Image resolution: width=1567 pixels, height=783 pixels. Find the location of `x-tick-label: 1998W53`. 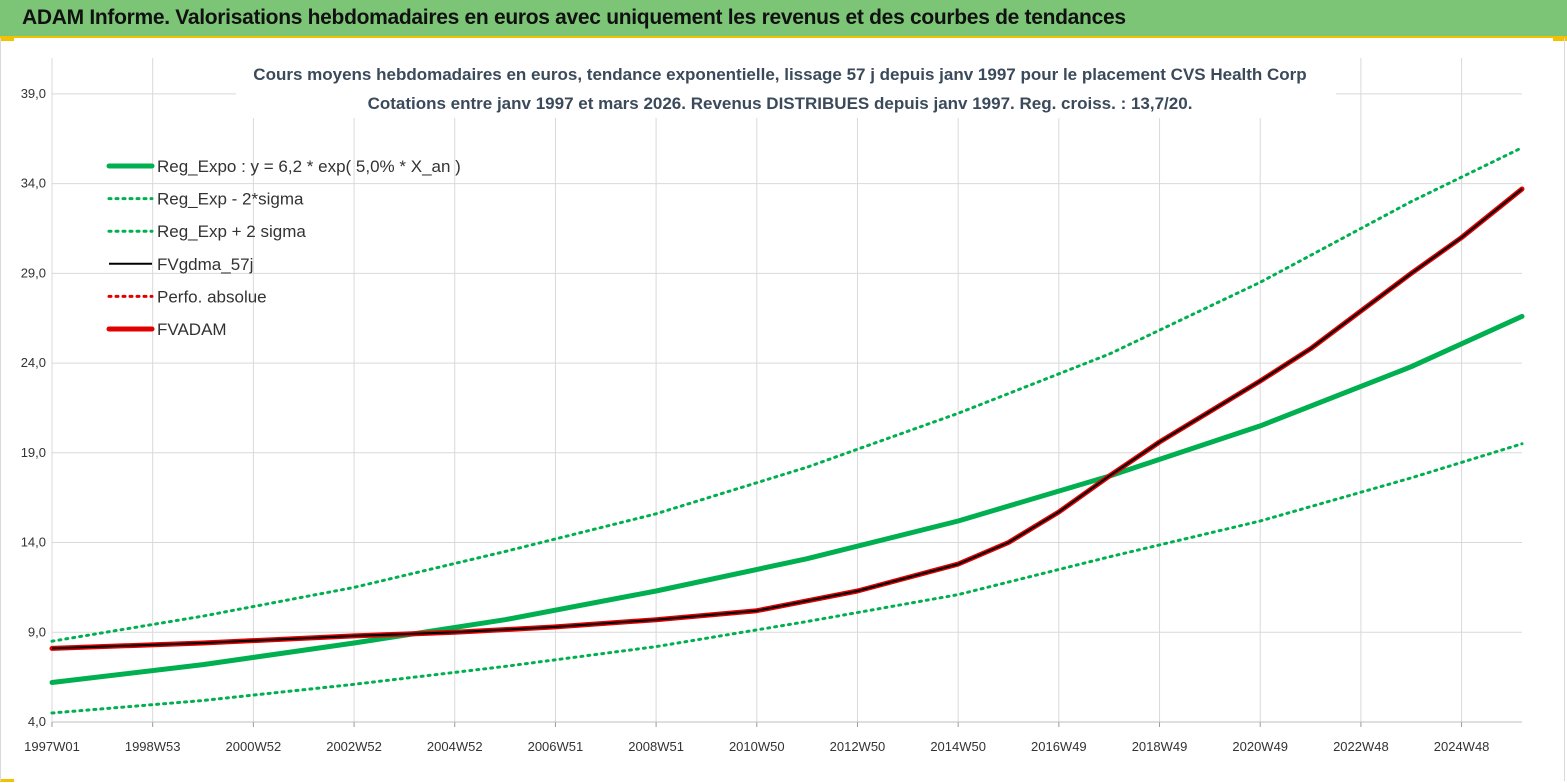

x-tick-label: 1998W53 is located at coordinates (153, 746).